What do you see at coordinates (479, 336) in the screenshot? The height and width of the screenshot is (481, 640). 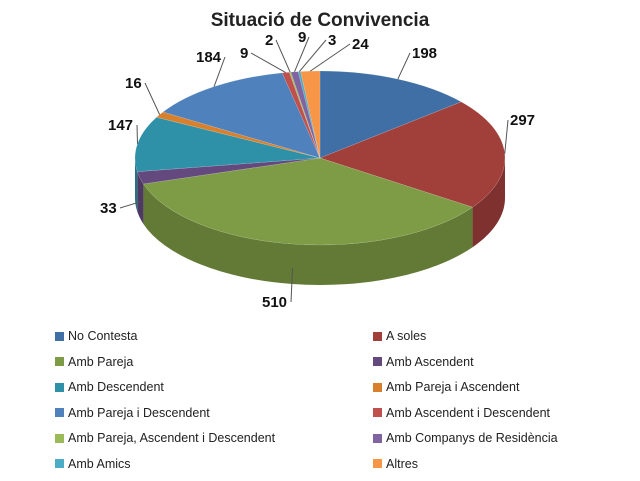 I see `legend-item: A soles` at bounding box center [479, 336].